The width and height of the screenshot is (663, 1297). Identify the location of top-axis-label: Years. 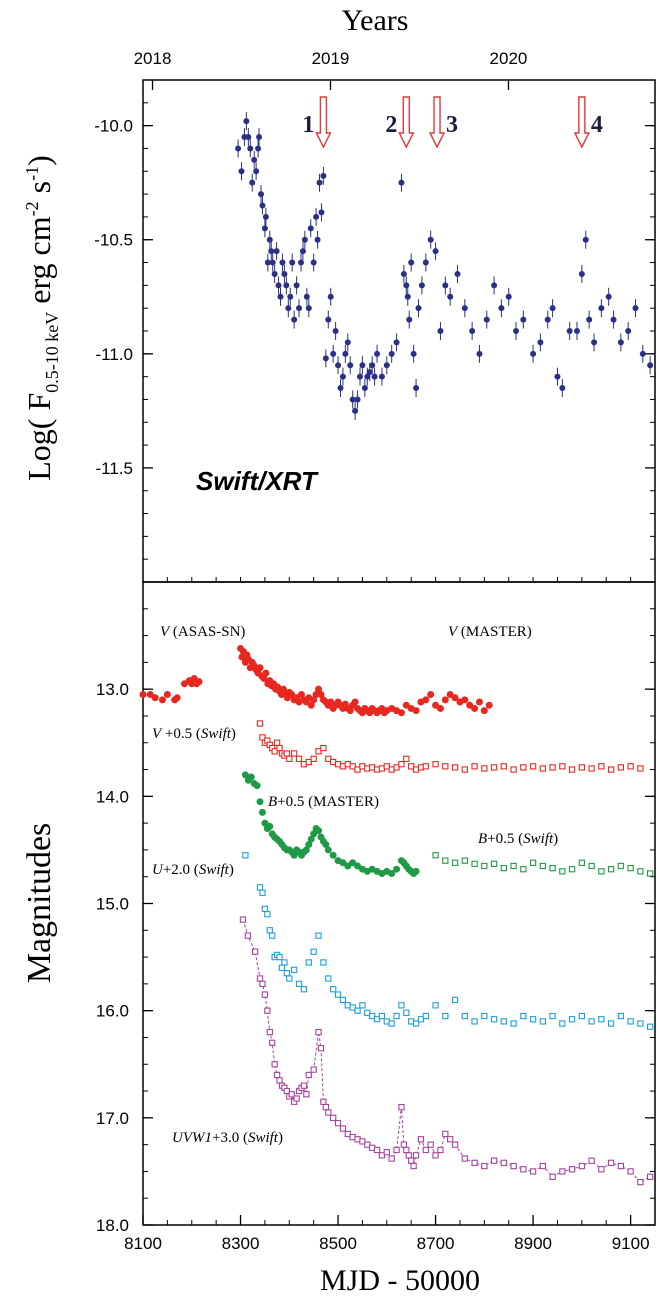
(375, 20).